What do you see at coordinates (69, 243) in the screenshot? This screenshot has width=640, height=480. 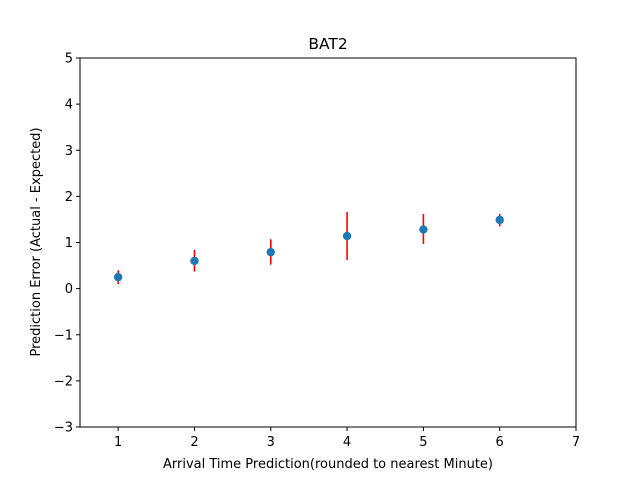 I see `y-tick-label: 1` at bounding box center [69, 243].